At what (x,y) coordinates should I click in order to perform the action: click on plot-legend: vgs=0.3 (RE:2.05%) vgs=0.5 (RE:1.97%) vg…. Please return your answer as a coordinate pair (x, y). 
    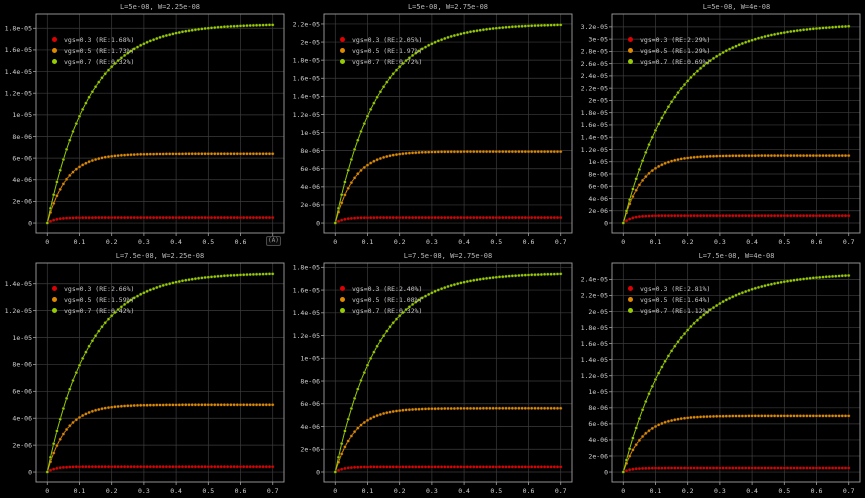
    Looking at the image, I should click on (381, 52).